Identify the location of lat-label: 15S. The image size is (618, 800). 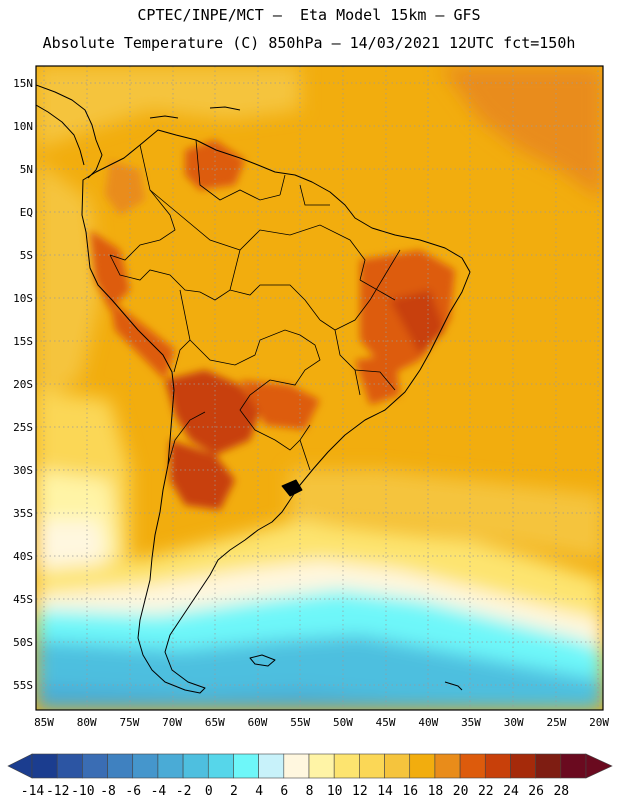
(23, 341).